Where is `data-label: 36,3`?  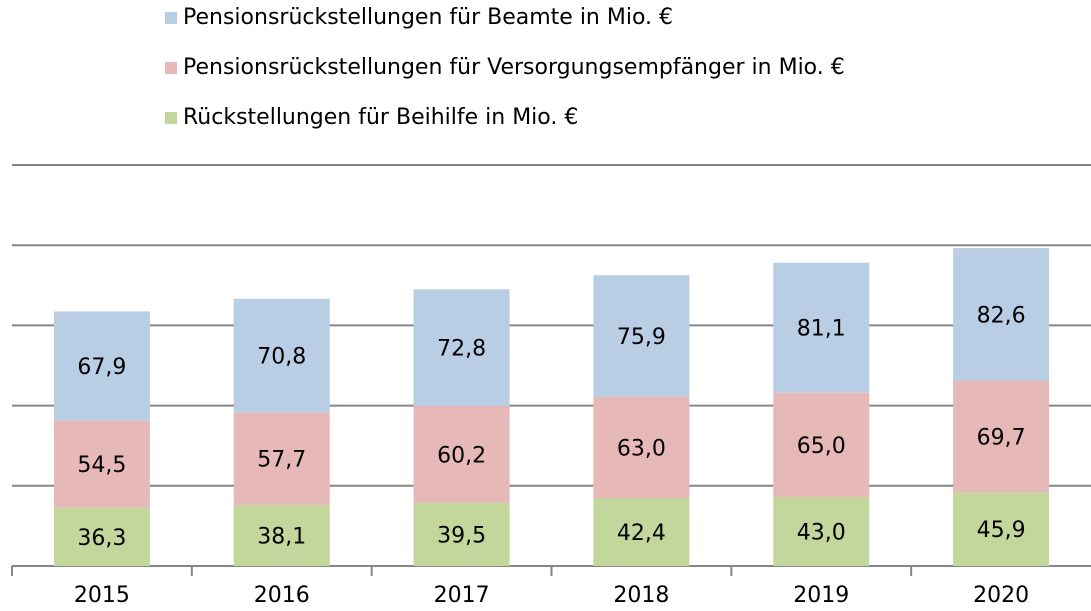 data-label: 36,3 is located at coordinates (101, 538).